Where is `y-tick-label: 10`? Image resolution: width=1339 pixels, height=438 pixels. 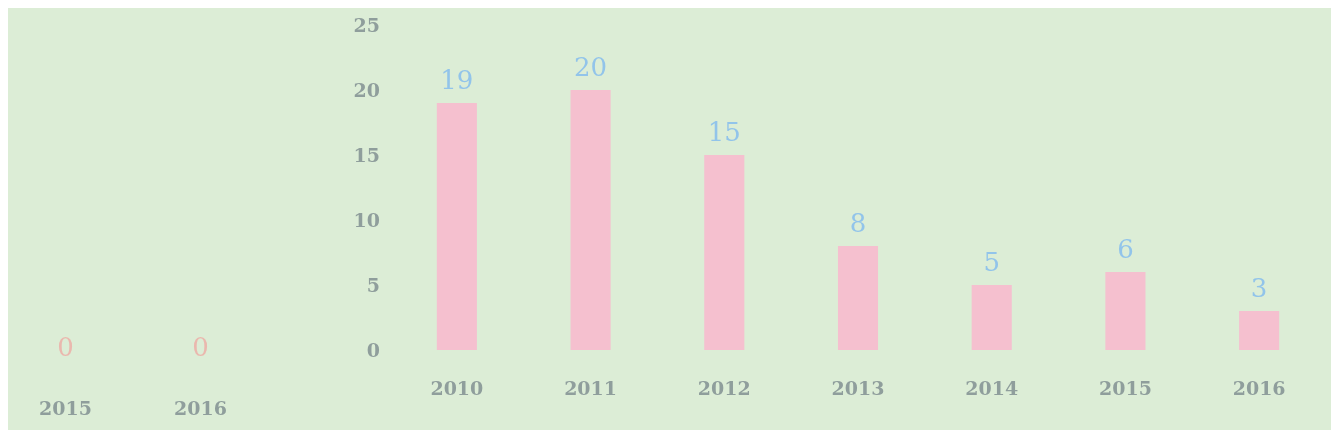 y-tick-label: 10 is located at coordinates (366, 219).